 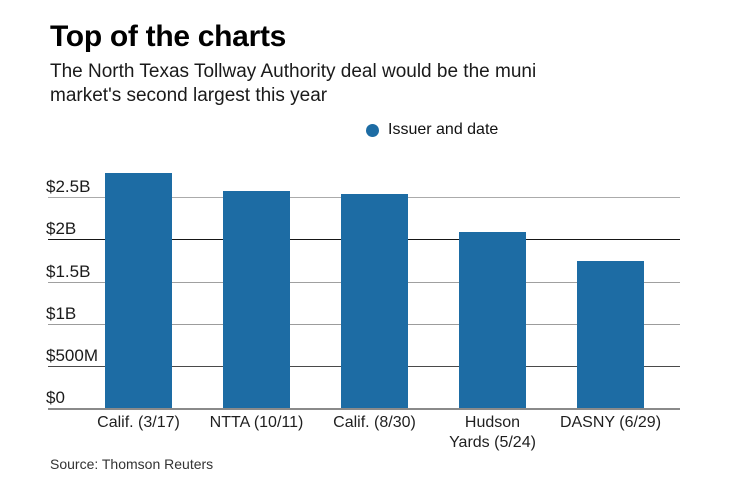 What do you see at coordinates (443, 129) in the screenshot?
I see `legend-label: Issuer and date` at bounding box center [443, 129].